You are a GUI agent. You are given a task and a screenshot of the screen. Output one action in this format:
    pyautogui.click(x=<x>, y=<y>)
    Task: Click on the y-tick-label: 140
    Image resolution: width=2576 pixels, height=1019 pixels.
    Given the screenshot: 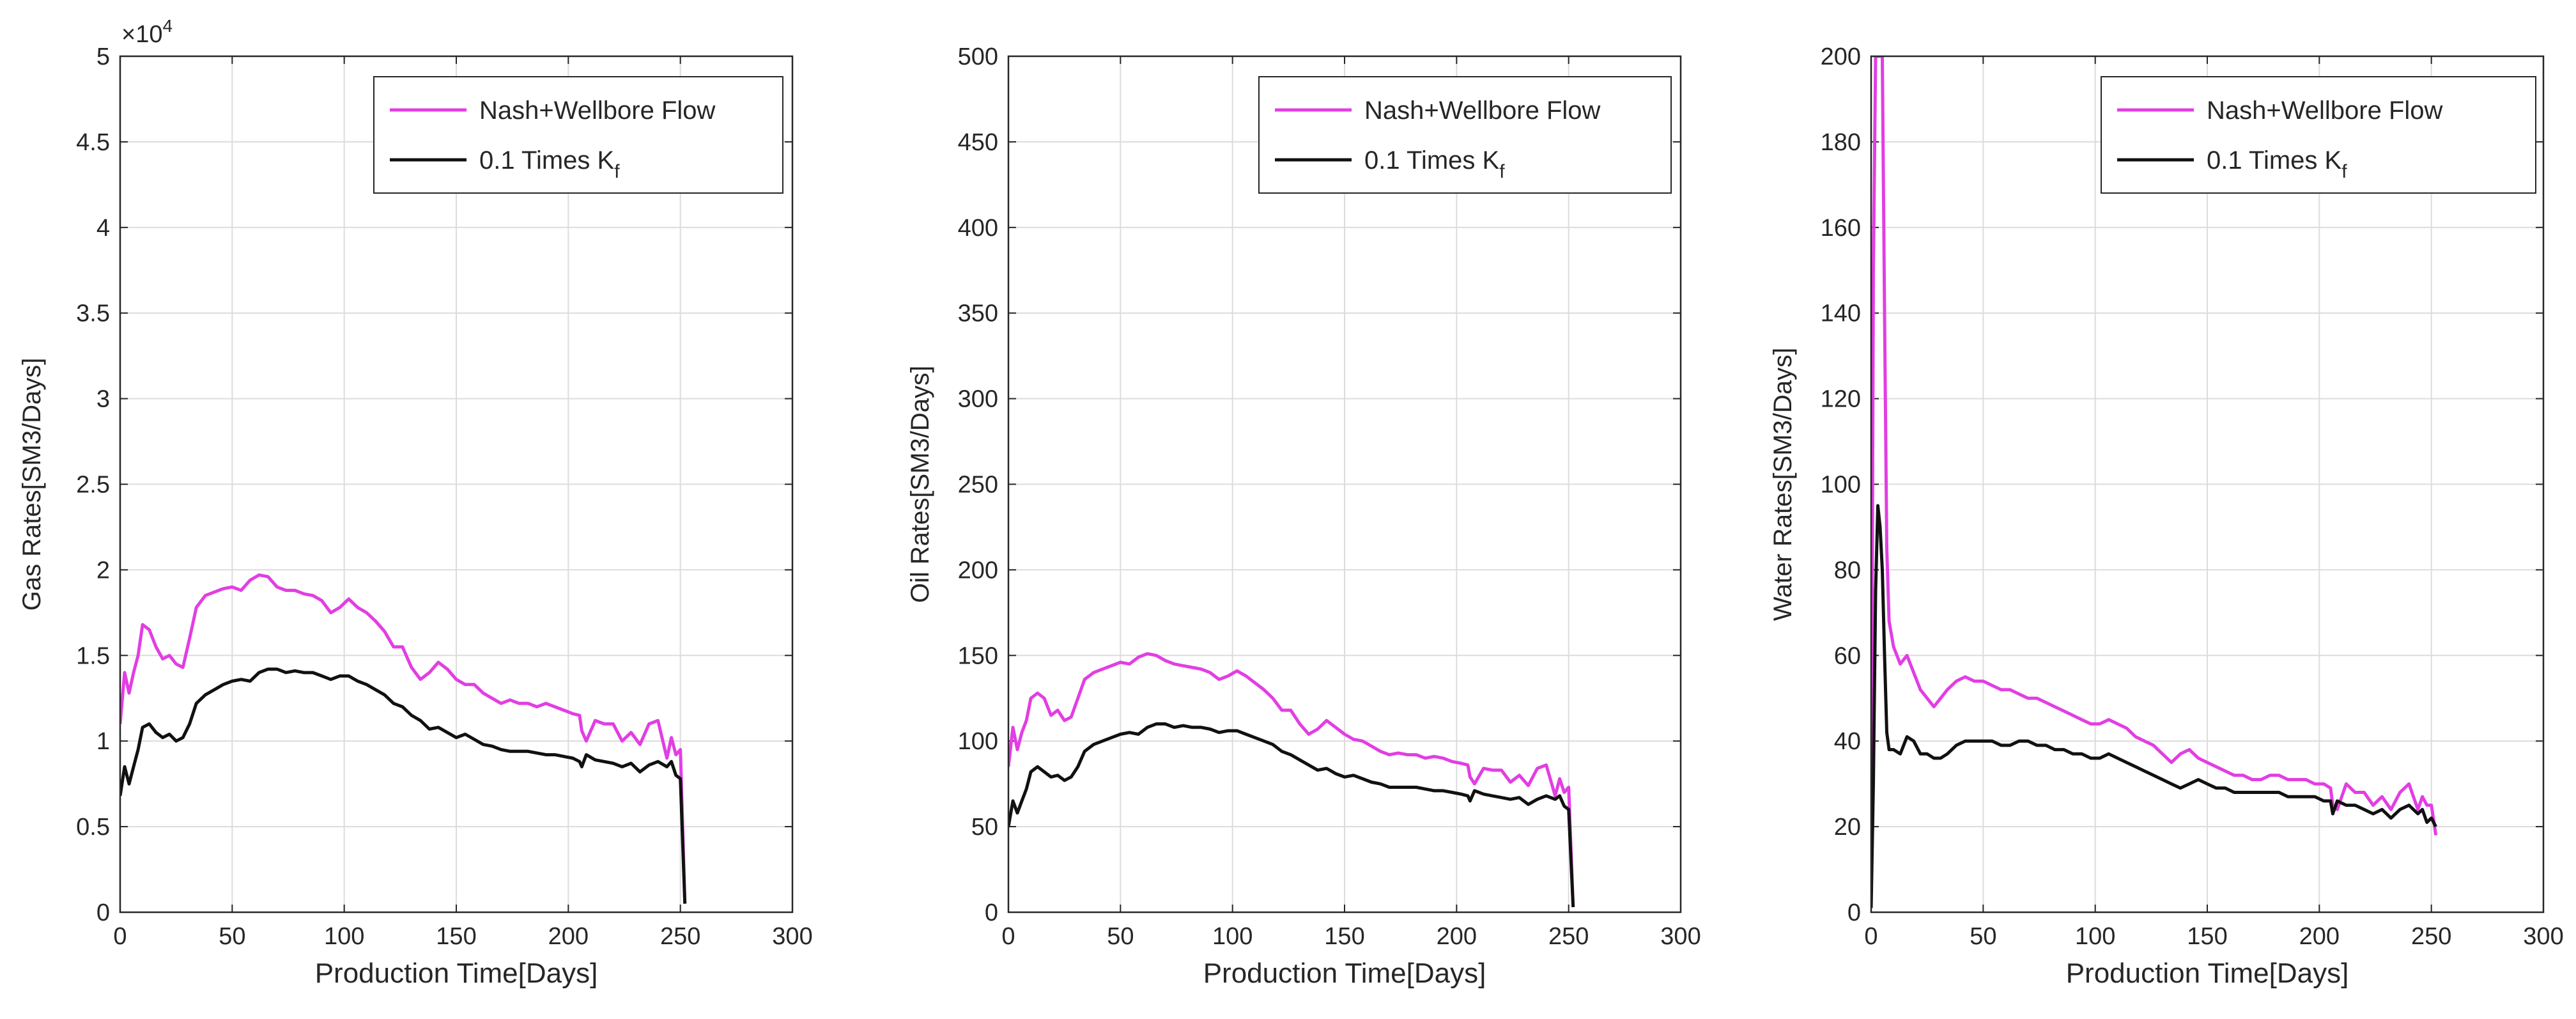 What is the action you would take?
    pyautogui.click(x=1841, y=313)
    